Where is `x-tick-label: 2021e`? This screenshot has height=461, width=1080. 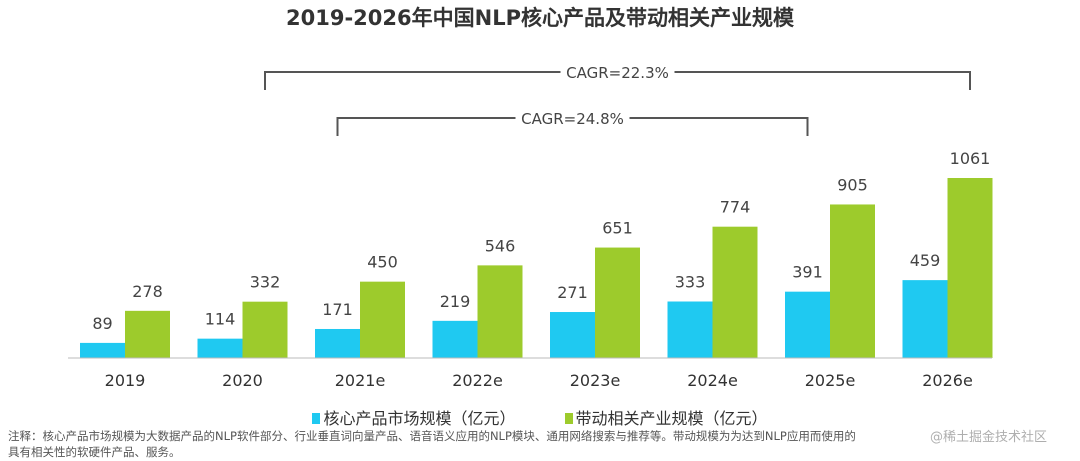 x-tick-label: 2021e is located at coordinates (360, 380).